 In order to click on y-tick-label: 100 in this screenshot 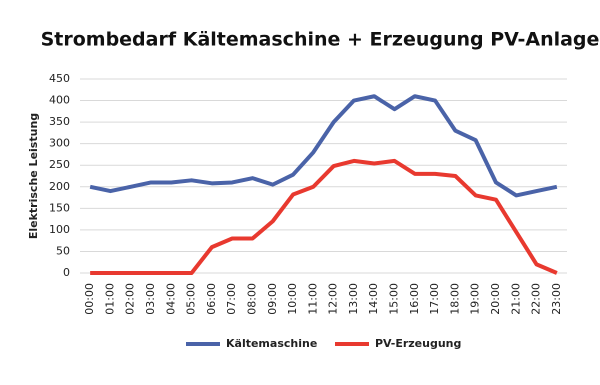, I will do `click(59, 229)`.